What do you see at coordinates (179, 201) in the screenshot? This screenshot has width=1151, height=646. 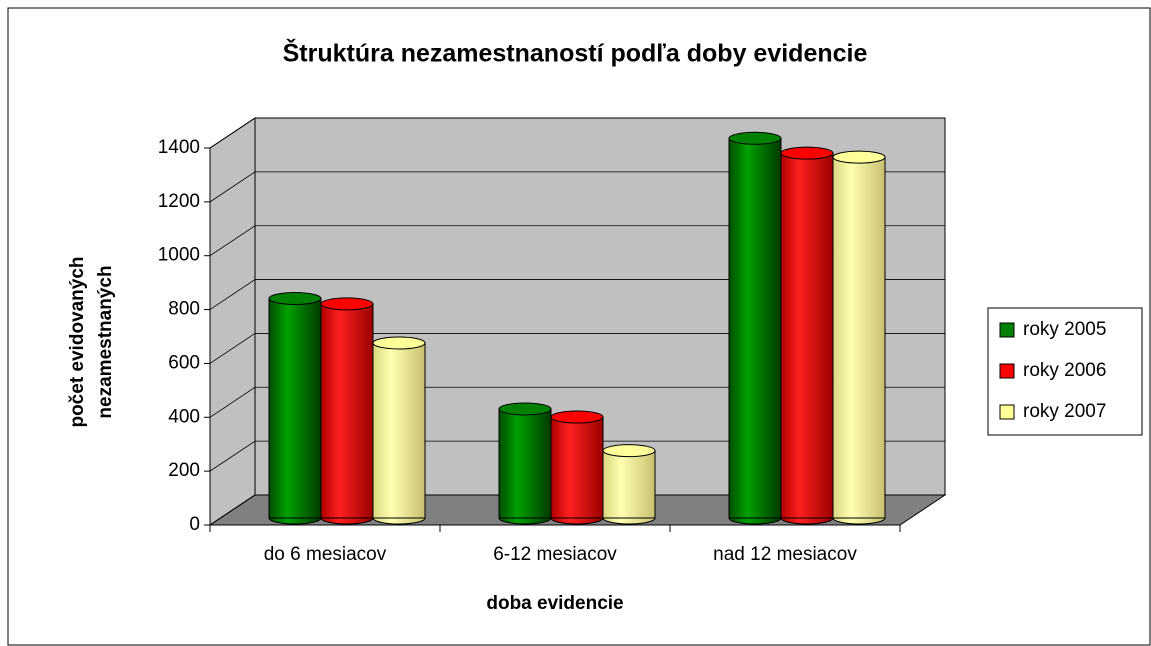 I see `y-tick-label: 1200` at bounding box center [179, 201].